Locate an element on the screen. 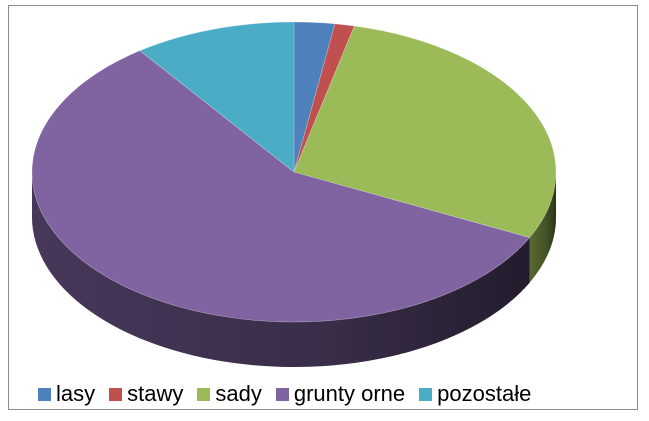  legend-item: pozostałe is located at coordinates (475, 394).